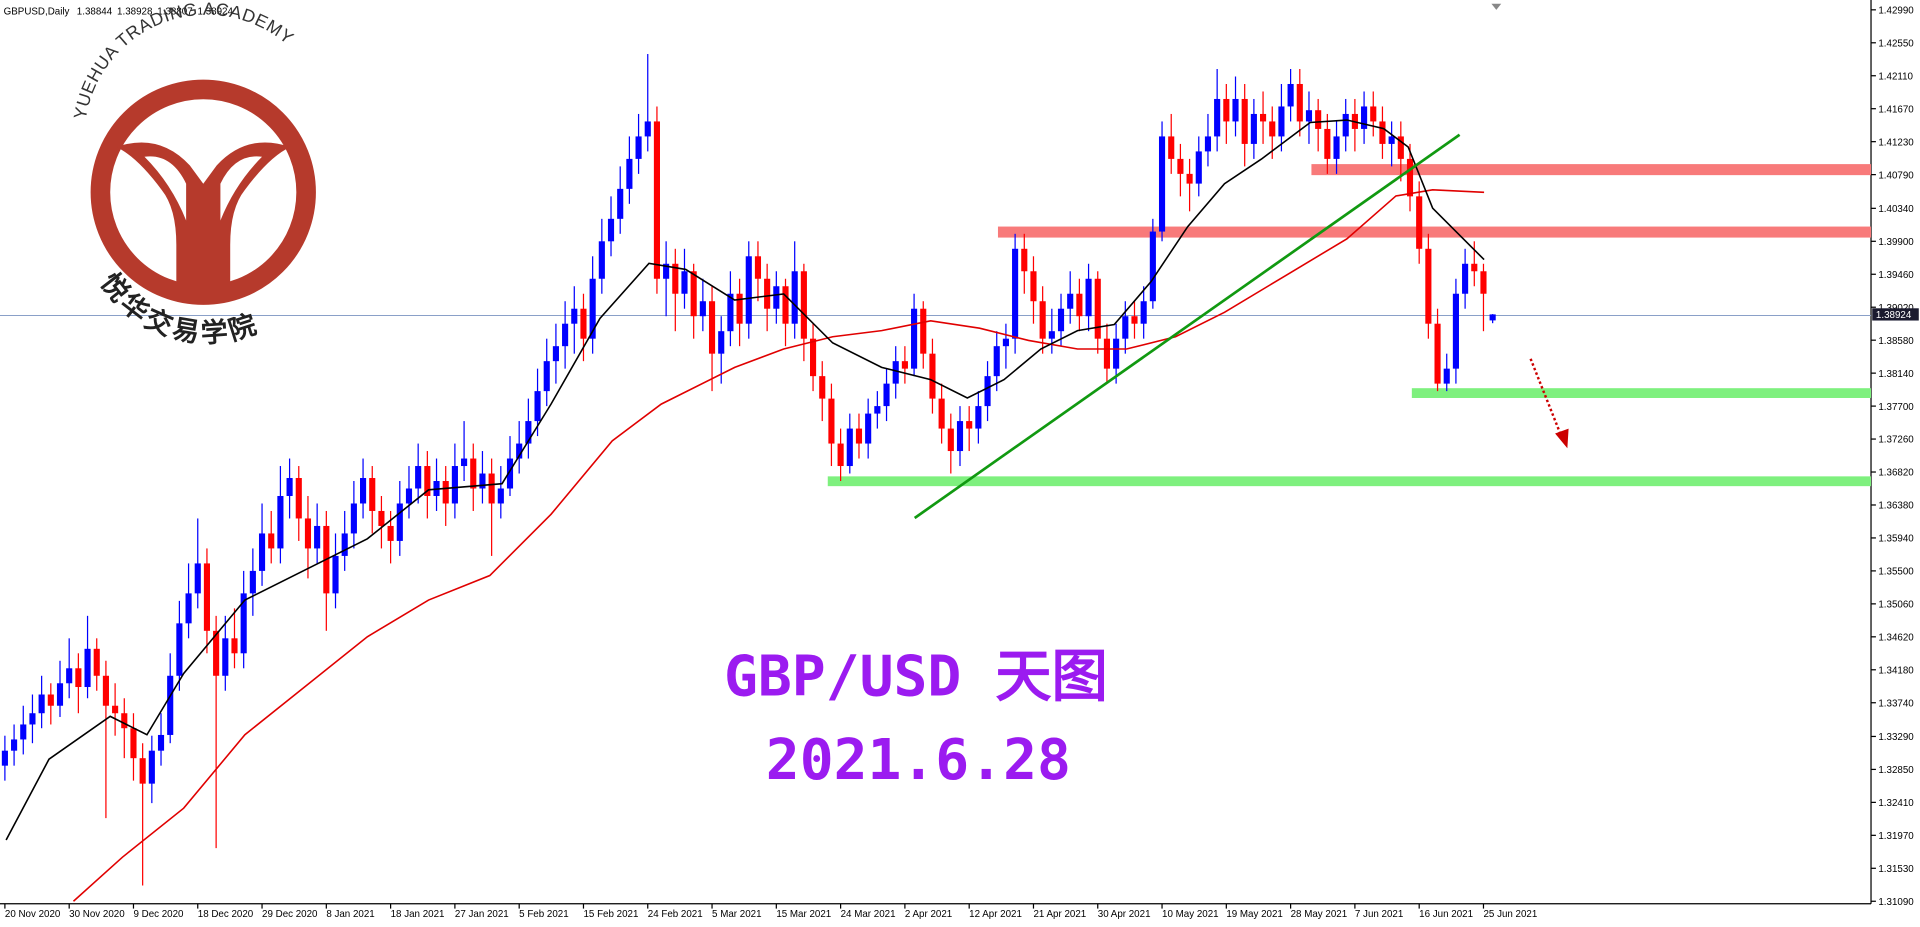 The image size is (1920, 927). What do you see at coordinates (1562, 438) in the screenshot?
I see `forecast-arrowhead` at bounding box center [1562, 438].